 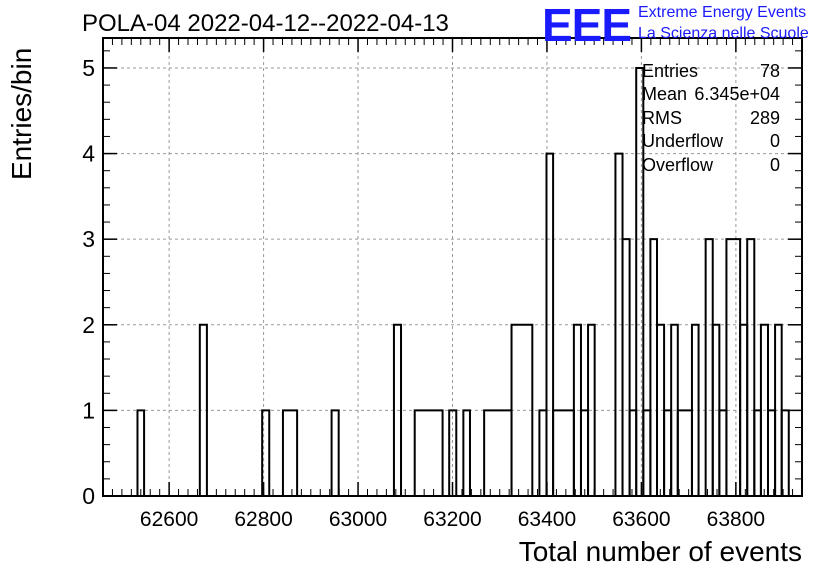 What do you see at coordinates (683, 141) in the screenshot?
I see `stat-key: Underflow` at bounding box center [683, 141].